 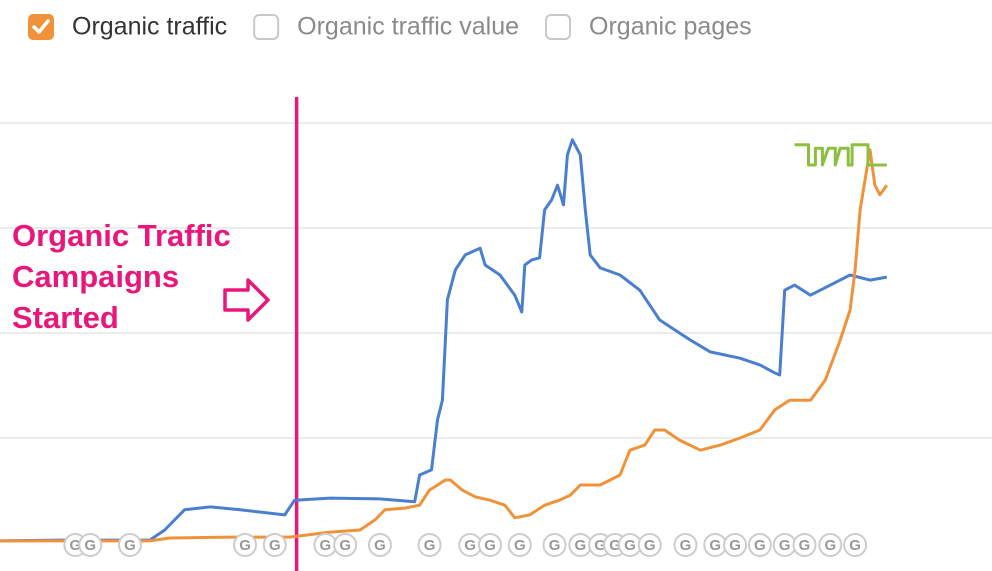 I want to click on legend-item: Organic traffic value, so click(x=386, y=27).